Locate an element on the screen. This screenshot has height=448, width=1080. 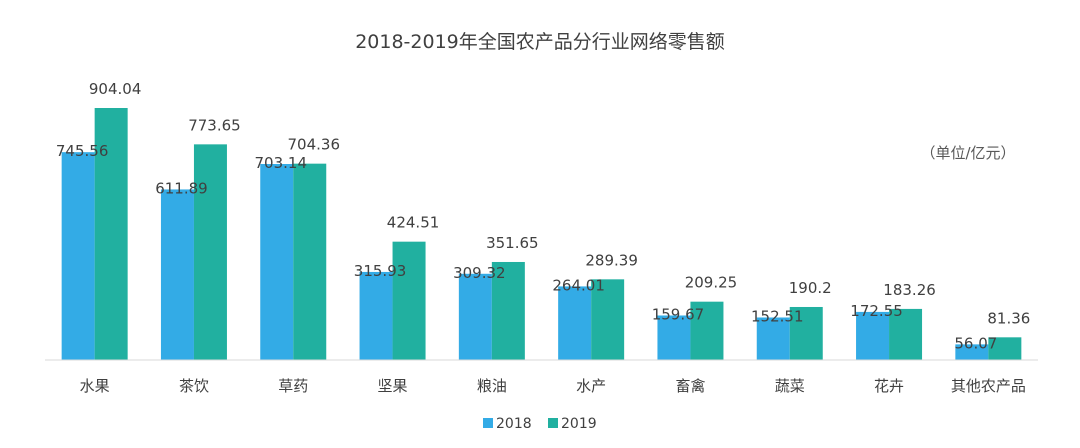
category-label-3: 坚果 is located at coordinates (393, 386).